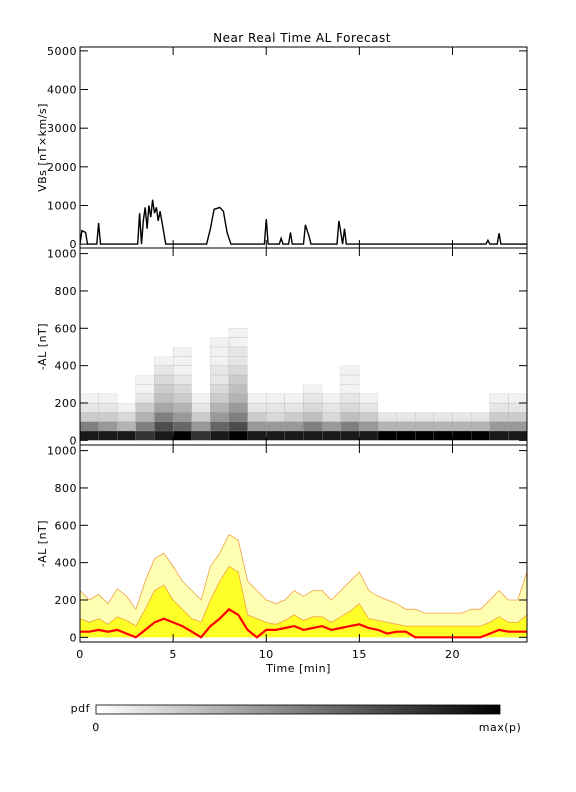 This screenshot has width=576, height=792. Describe the element at coordinates (359, 654) in the screenshot. I see `x-tick-label: 15` at that location.